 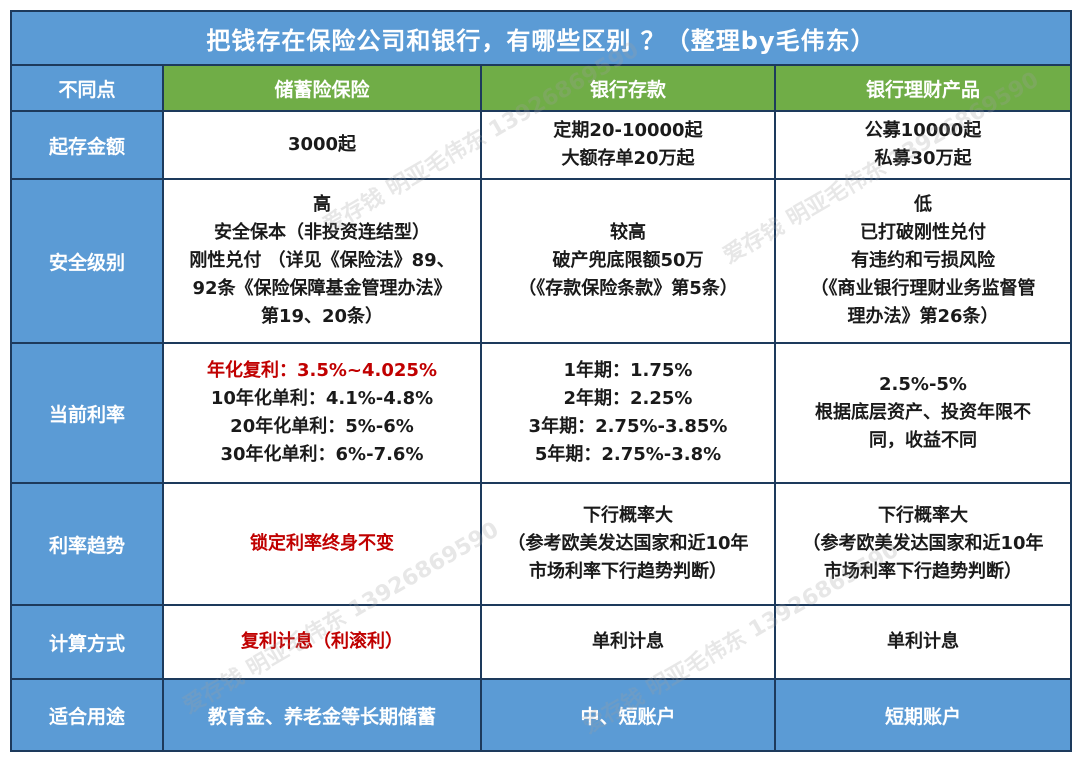 I want to click on cell-line: 1年期：1.75%, so click(x=628, y=370).